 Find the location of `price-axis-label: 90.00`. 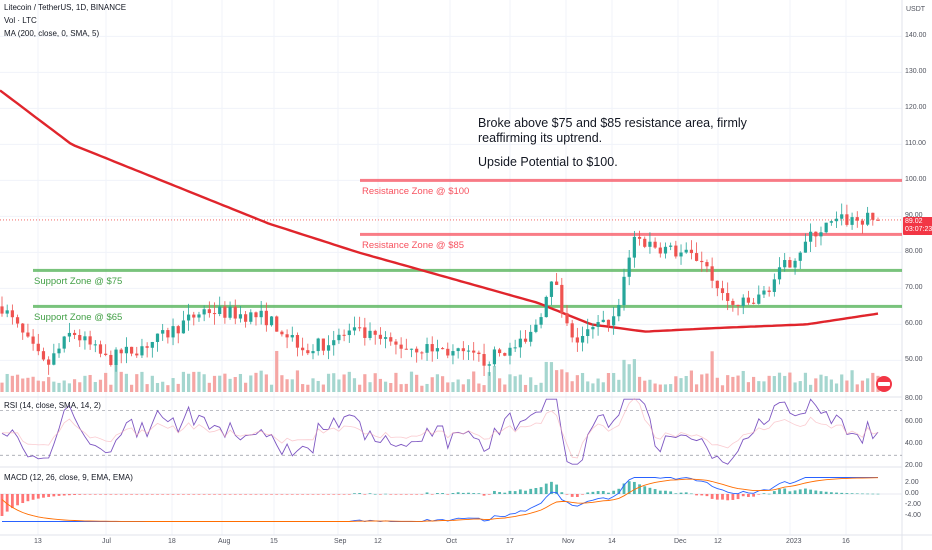

price-axis-label: 90.00 is located at coordinates (914, 216).